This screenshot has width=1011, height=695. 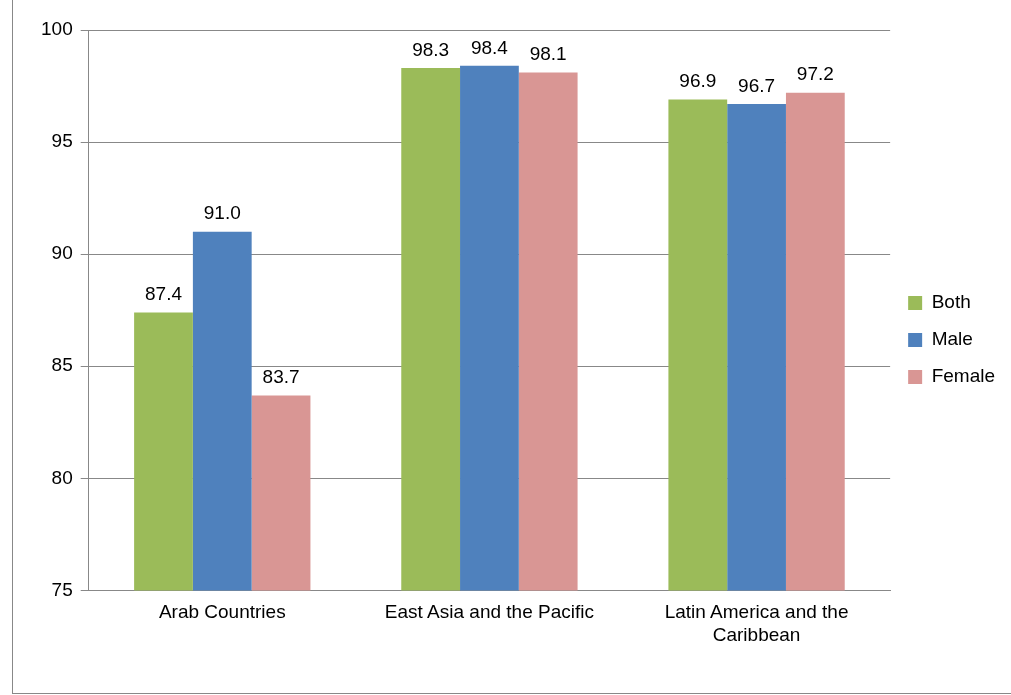 What do you see at coordinates (698, 81) in the screenshot?
I see `data-label: 96.9` at bounding box center [698, 81].